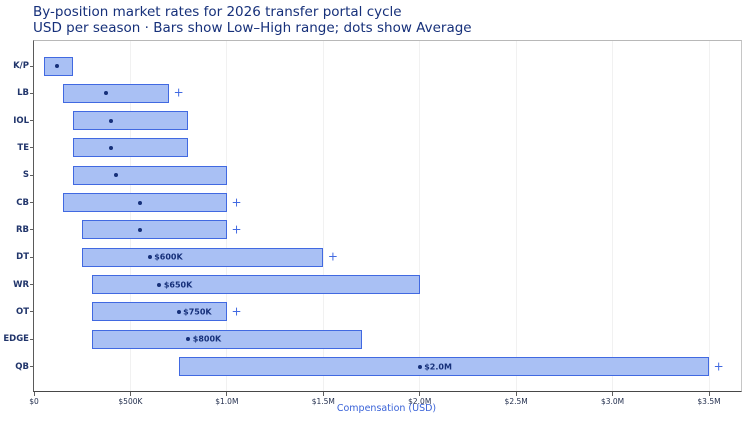 This screenshot has height=422, width=750. Describe the element at coordinates (21, 120) in the screenshot. I see `y-axis-label: IOL` at that location.